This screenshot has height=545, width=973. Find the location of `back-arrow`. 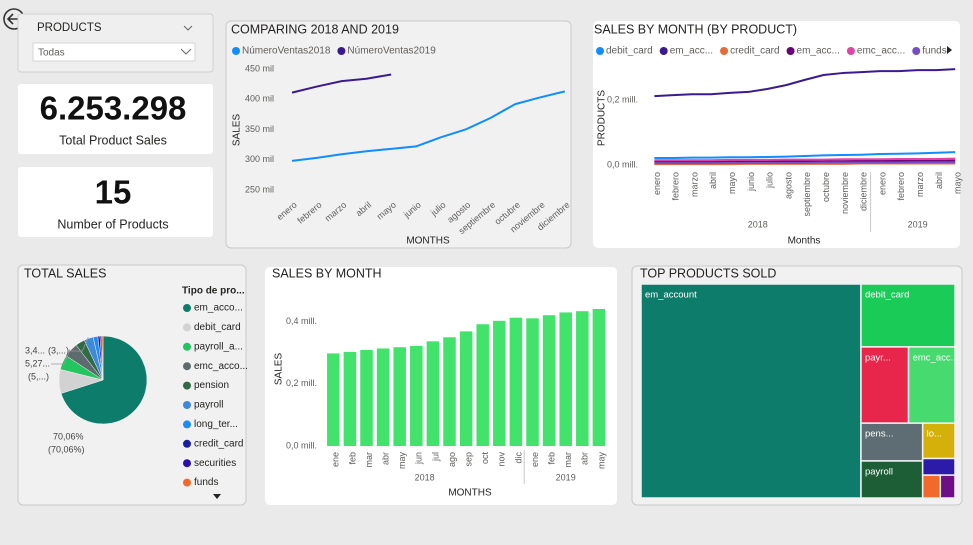

back-arrow is located at coordinates (12, 19).